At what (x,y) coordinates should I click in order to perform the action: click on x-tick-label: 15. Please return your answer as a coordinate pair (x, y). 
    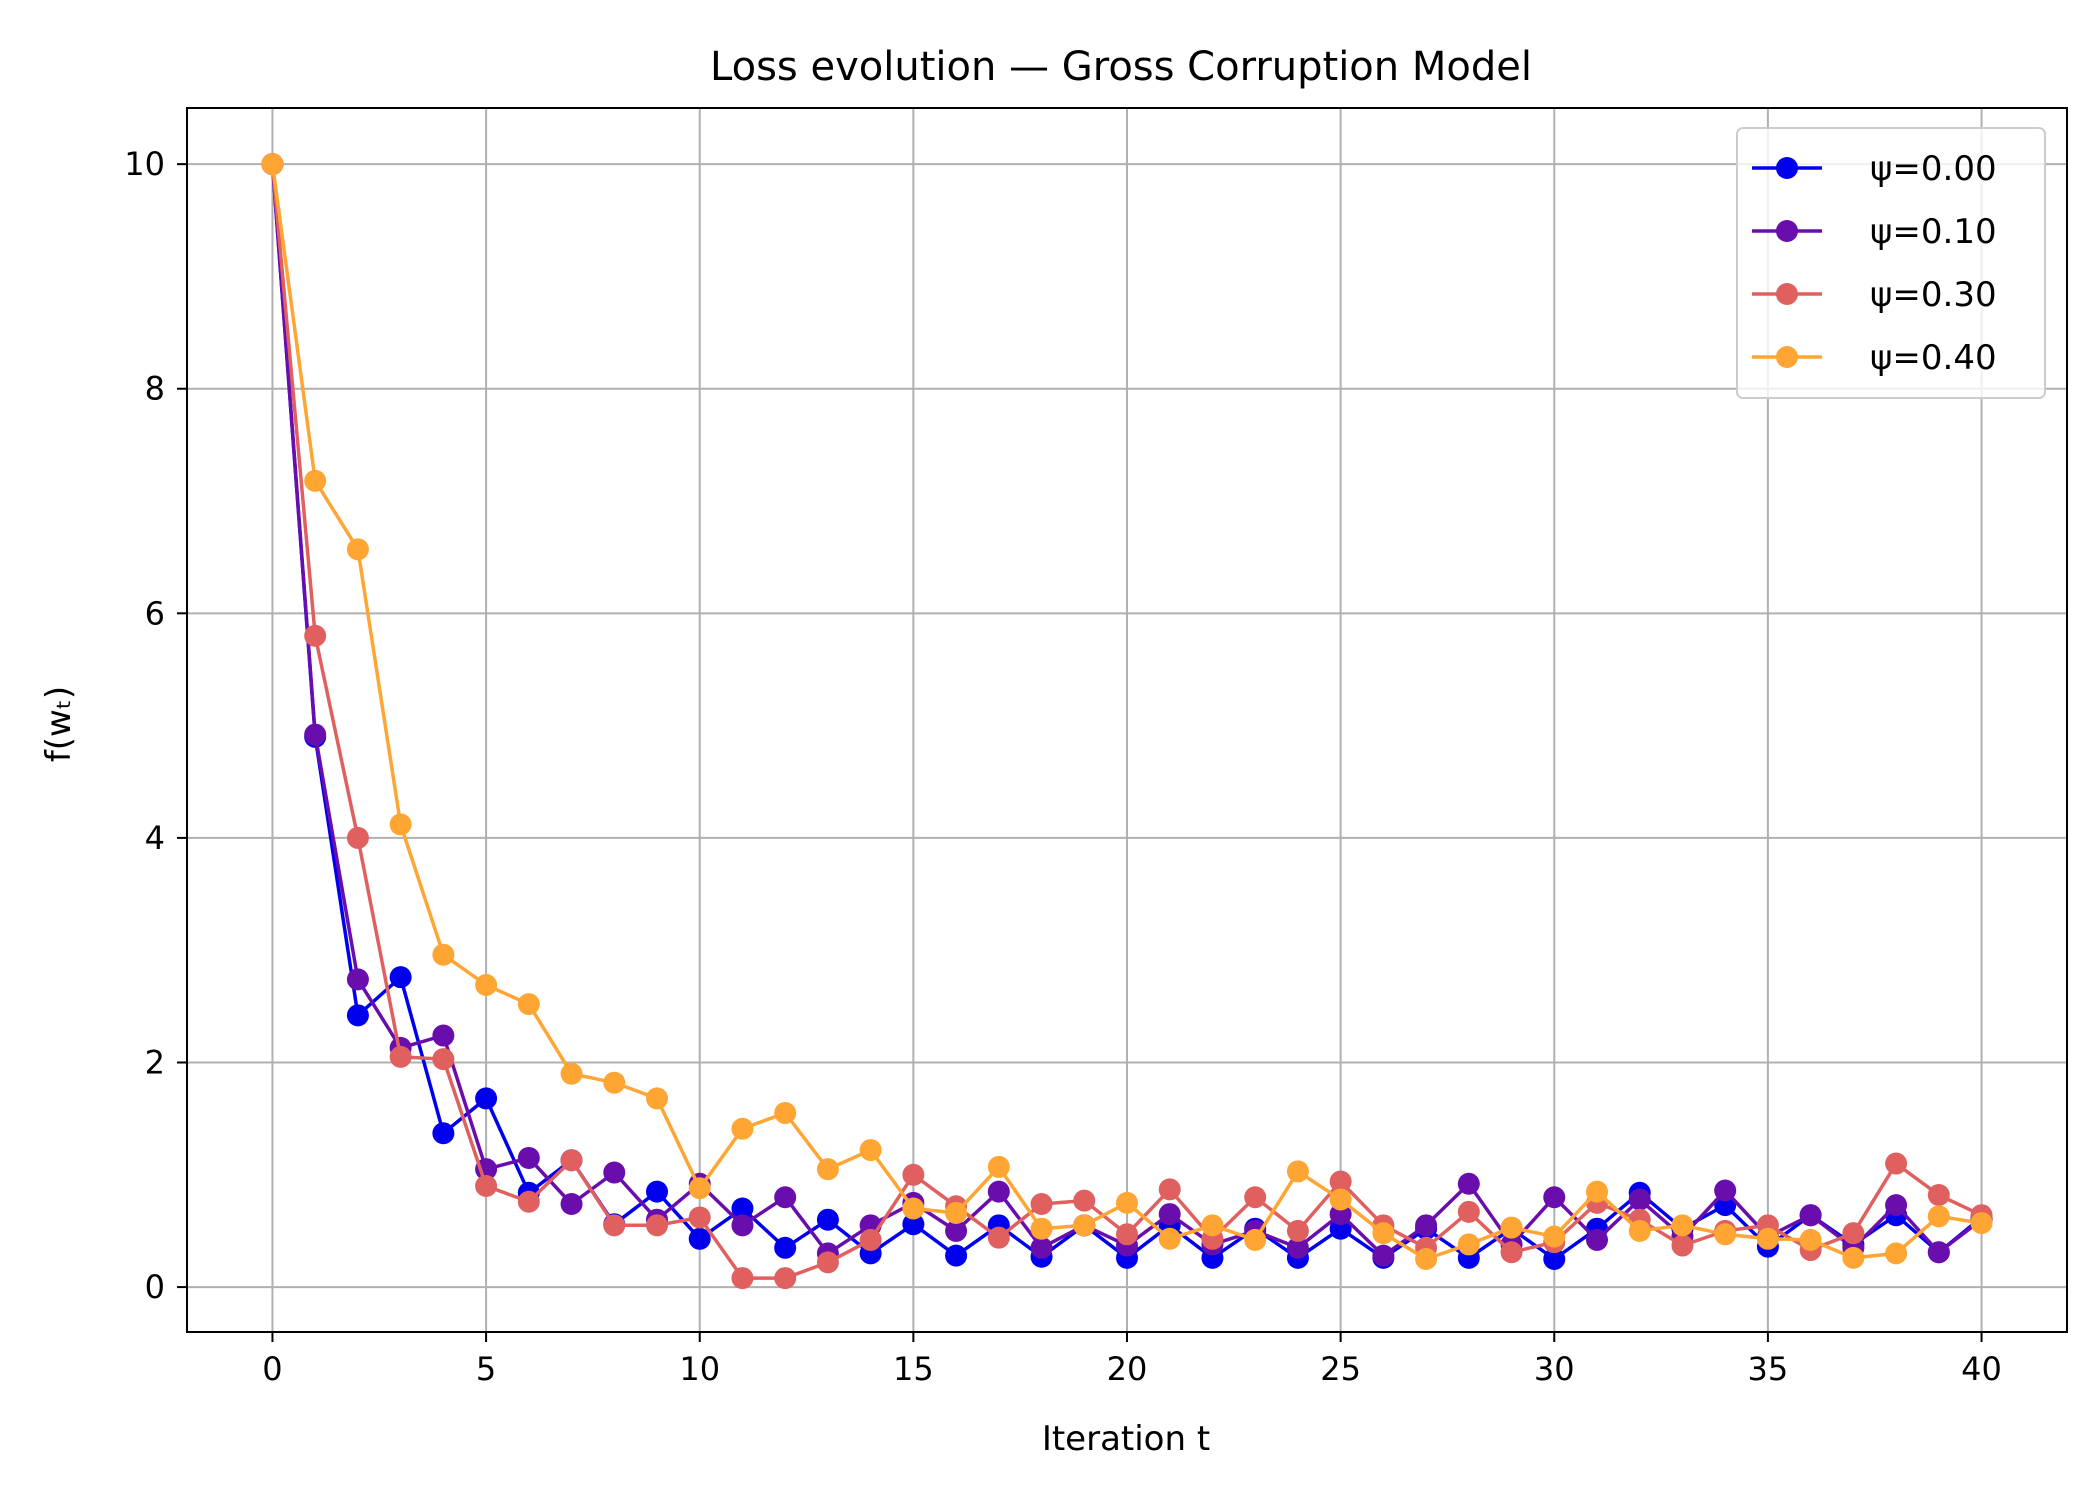
    Looking at the image, I should click on (913, 1369).